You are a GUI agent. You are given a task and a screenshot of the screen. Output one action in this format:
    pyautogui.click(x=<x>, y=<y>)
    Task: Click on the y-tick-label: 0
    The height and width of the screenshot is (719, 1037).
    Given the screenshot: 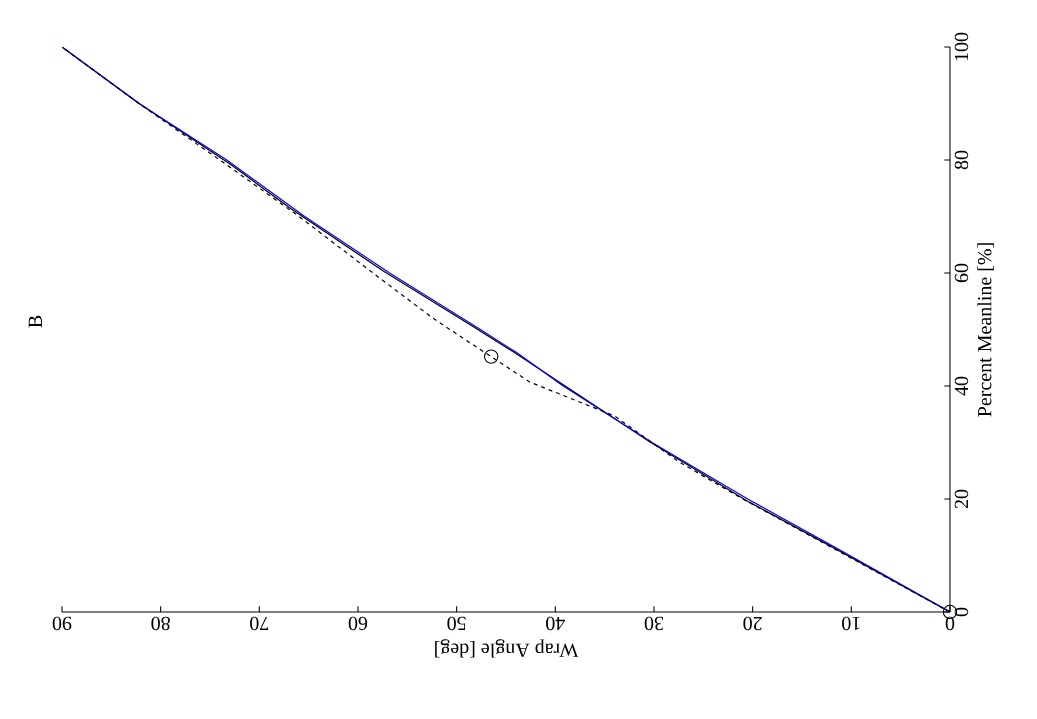 What is the action you would take?
    pyautogui.click(x=961, y=612)
    